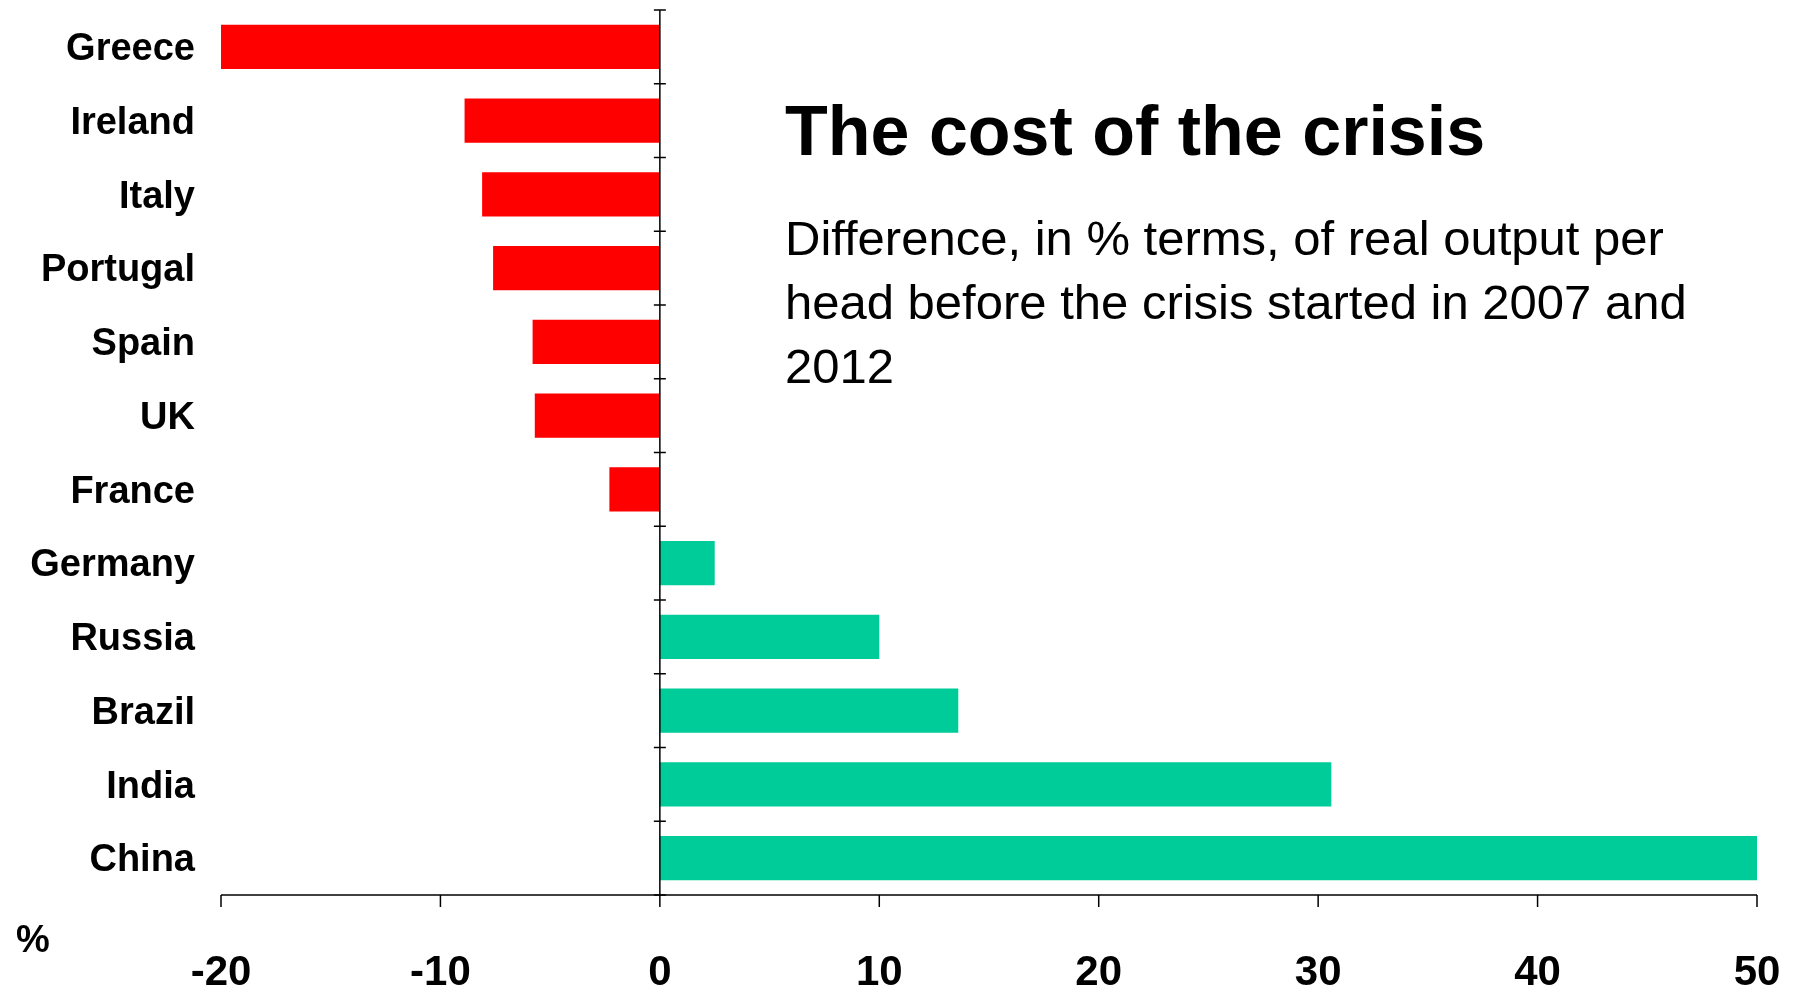  I want to click on x-tick-label: 10, so click(879, 969).